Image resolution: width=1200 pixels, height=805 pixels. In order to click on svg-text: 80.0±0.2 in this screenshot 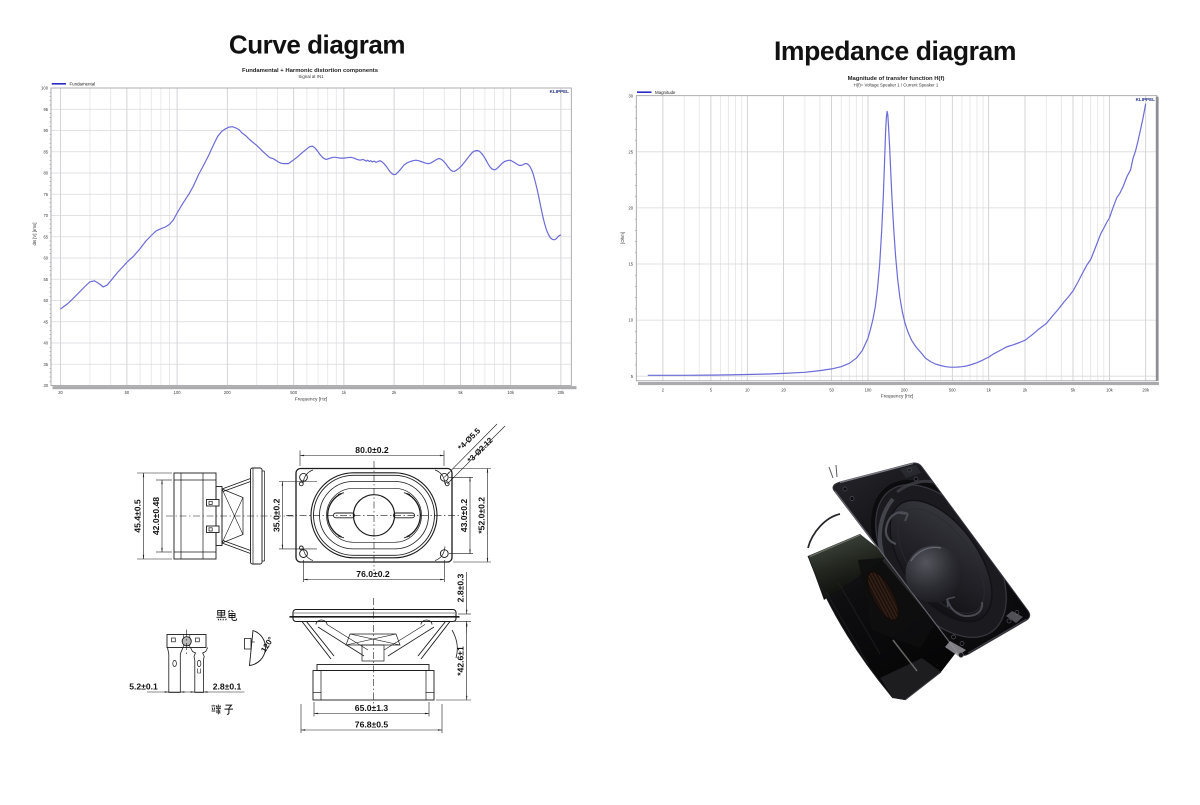, I will do `click(372, 450)`.